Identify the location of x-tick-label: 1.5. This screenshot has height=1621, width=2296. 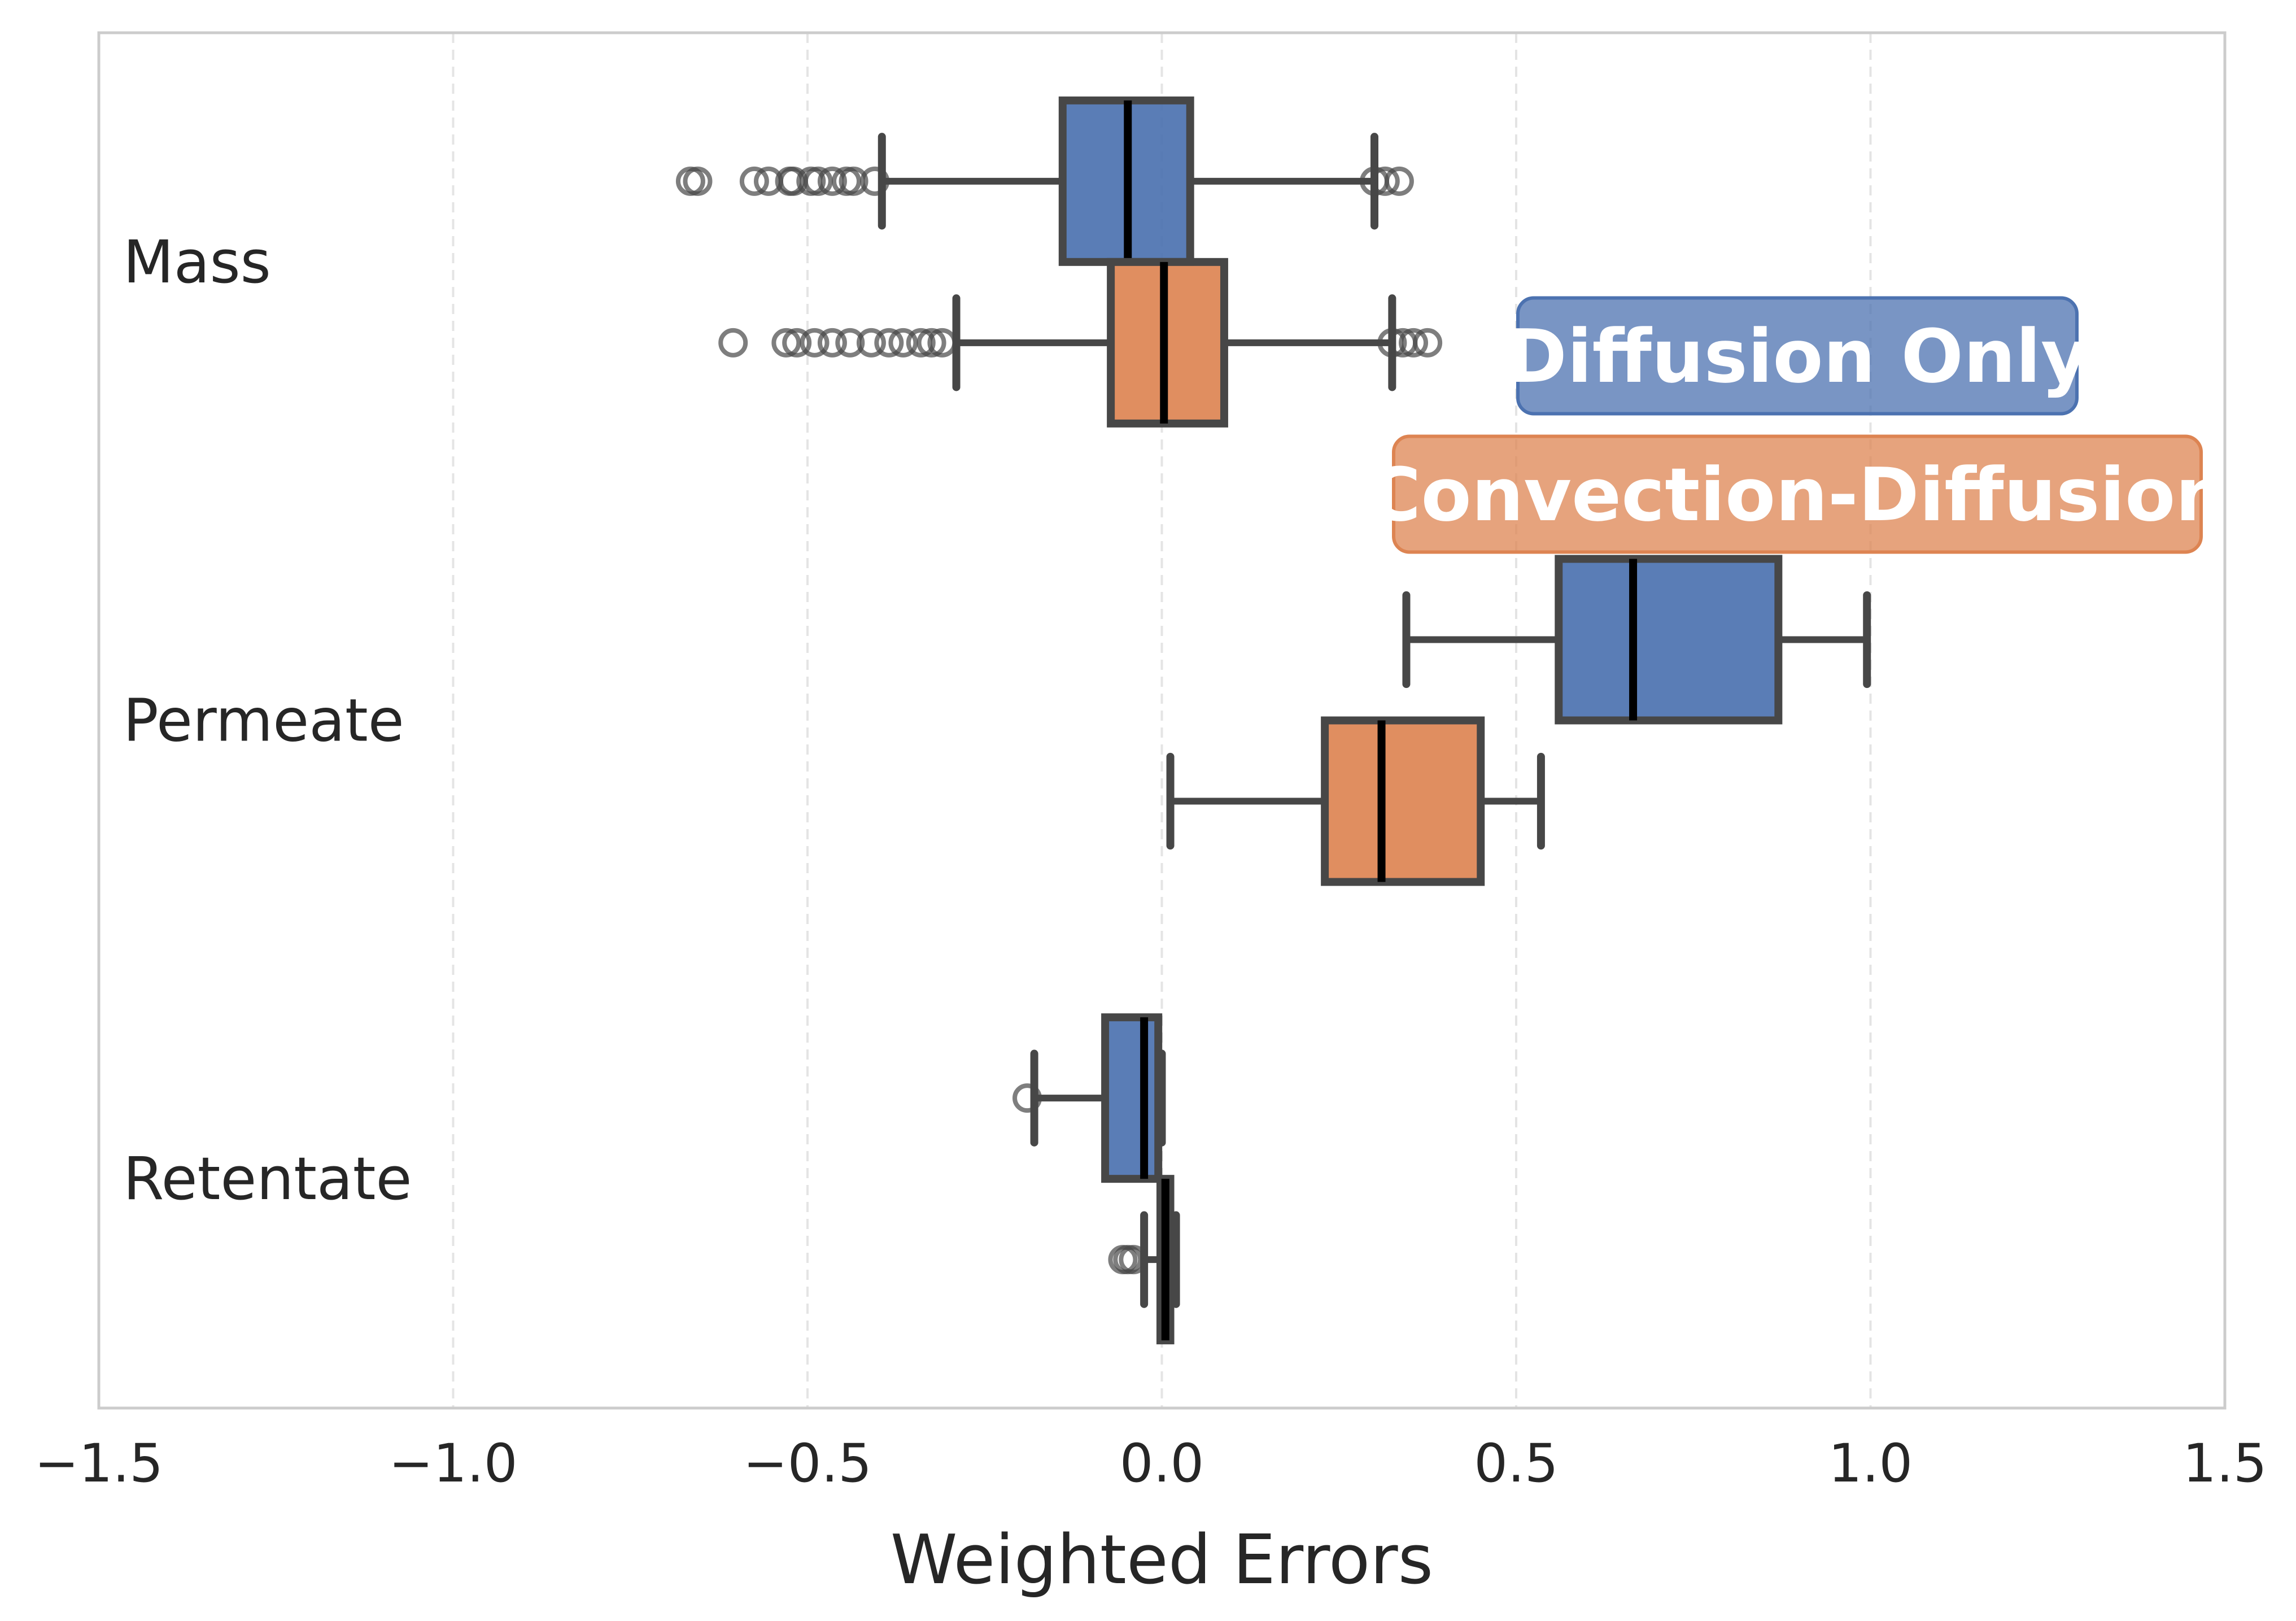
(2224, 1463).